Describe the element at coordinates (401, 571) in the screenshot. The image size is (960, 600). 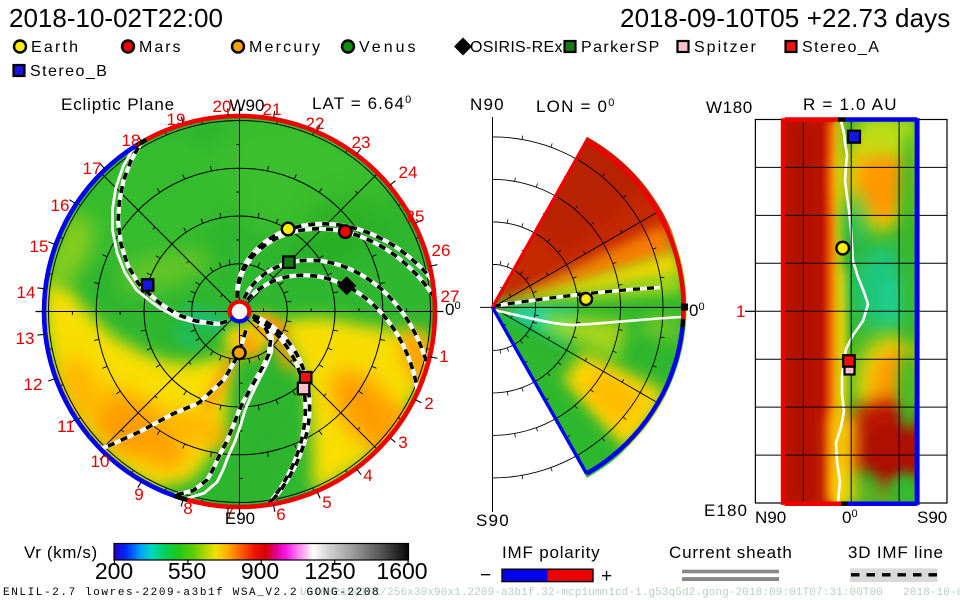
I see `svg-text: 1600` at that location.